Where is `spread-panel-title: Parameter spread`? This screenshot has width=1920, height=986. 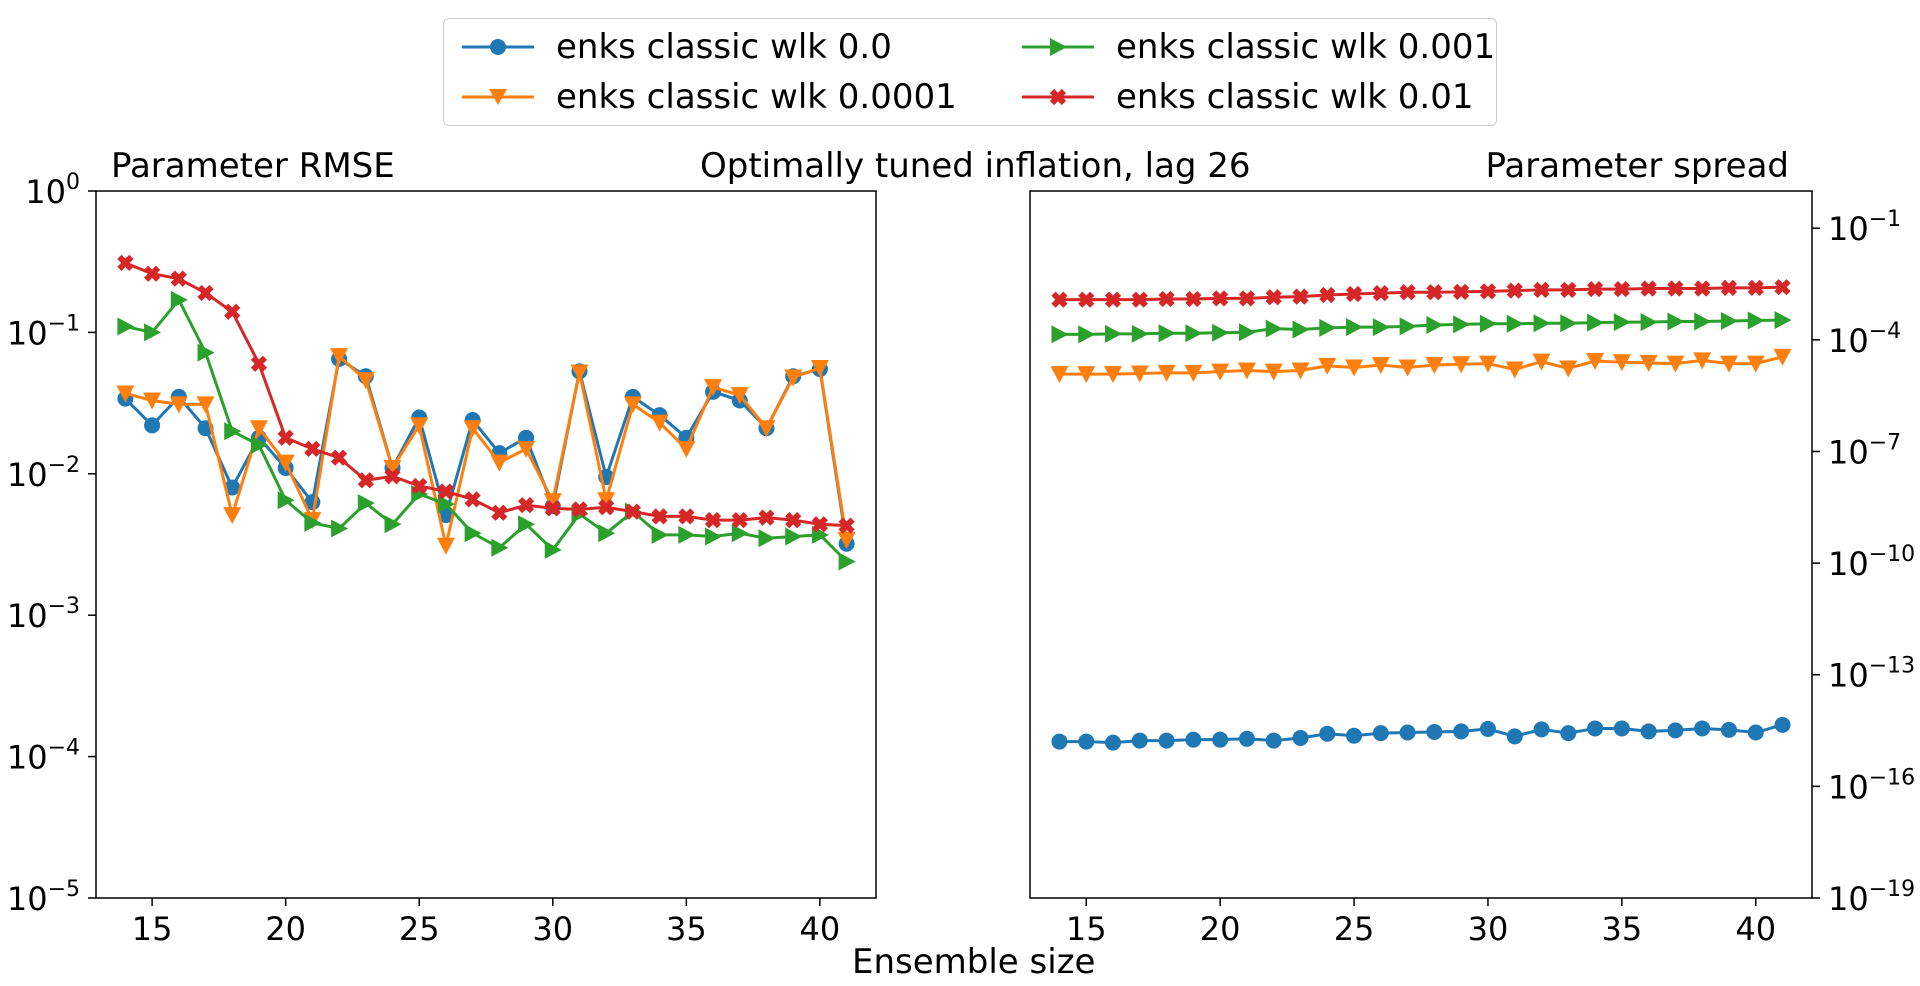
spread-panel-title: Parameter spread is located at coordinates (1637, 166).